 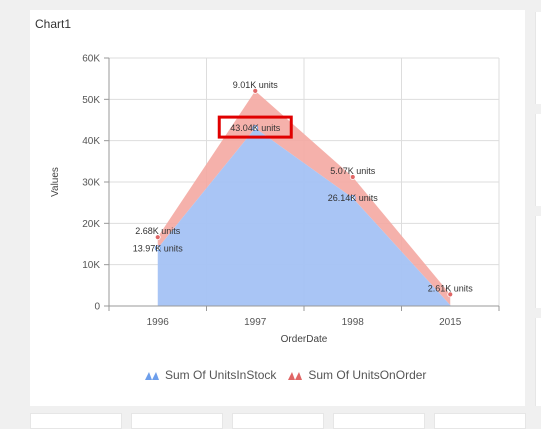 I want to click on data-label-units-on-order: 2.68K units, so click(x=158, y=231).